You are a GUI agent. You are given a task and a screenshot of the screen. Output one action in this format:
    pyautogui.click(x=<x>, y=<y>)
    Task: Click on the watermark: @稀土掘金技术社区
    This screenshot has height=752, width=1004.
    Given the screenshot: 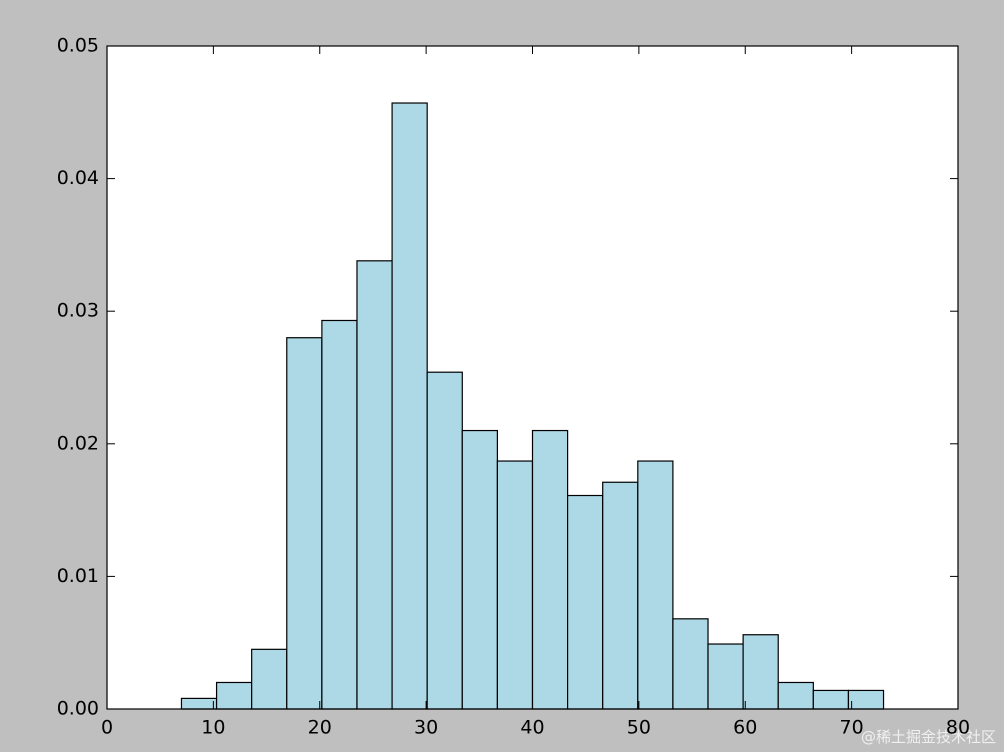 What is the action you would take?
    pyautogui.click(x=928, y=737)
    